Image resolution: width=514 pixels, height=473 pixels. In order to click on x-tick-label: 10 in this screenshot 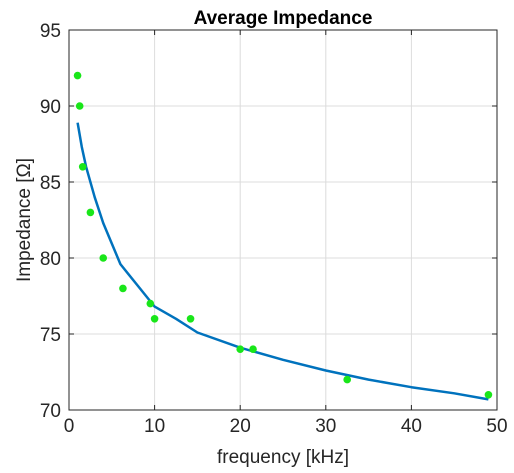, I will do `click(154, 426)`.